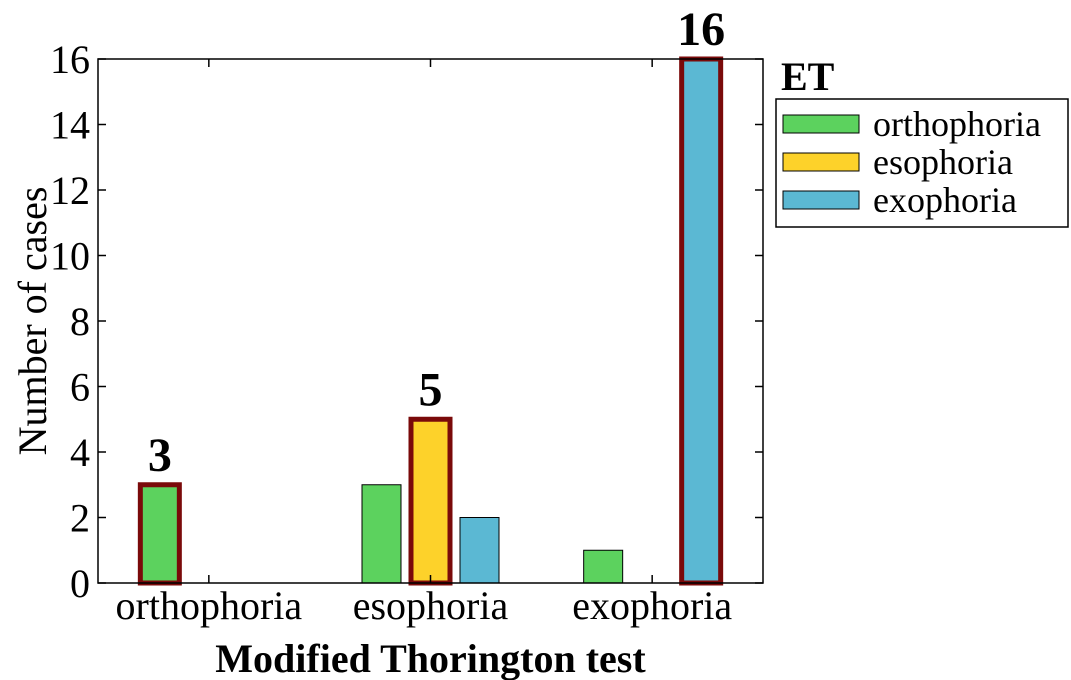 This screenshot has height=680, width=1071. I want to click on bar-value-label-exophoria: 16, so click(701, 29).